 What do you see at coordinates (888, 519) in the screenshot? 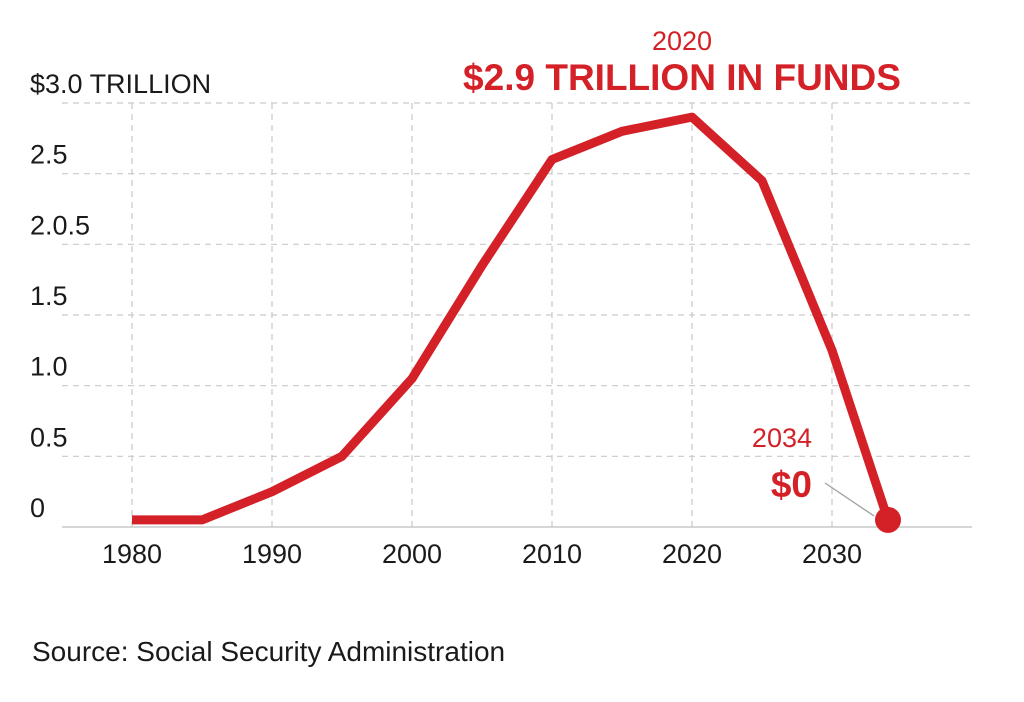
I see `depletion-point-marker` at bounding box center [888, 519].